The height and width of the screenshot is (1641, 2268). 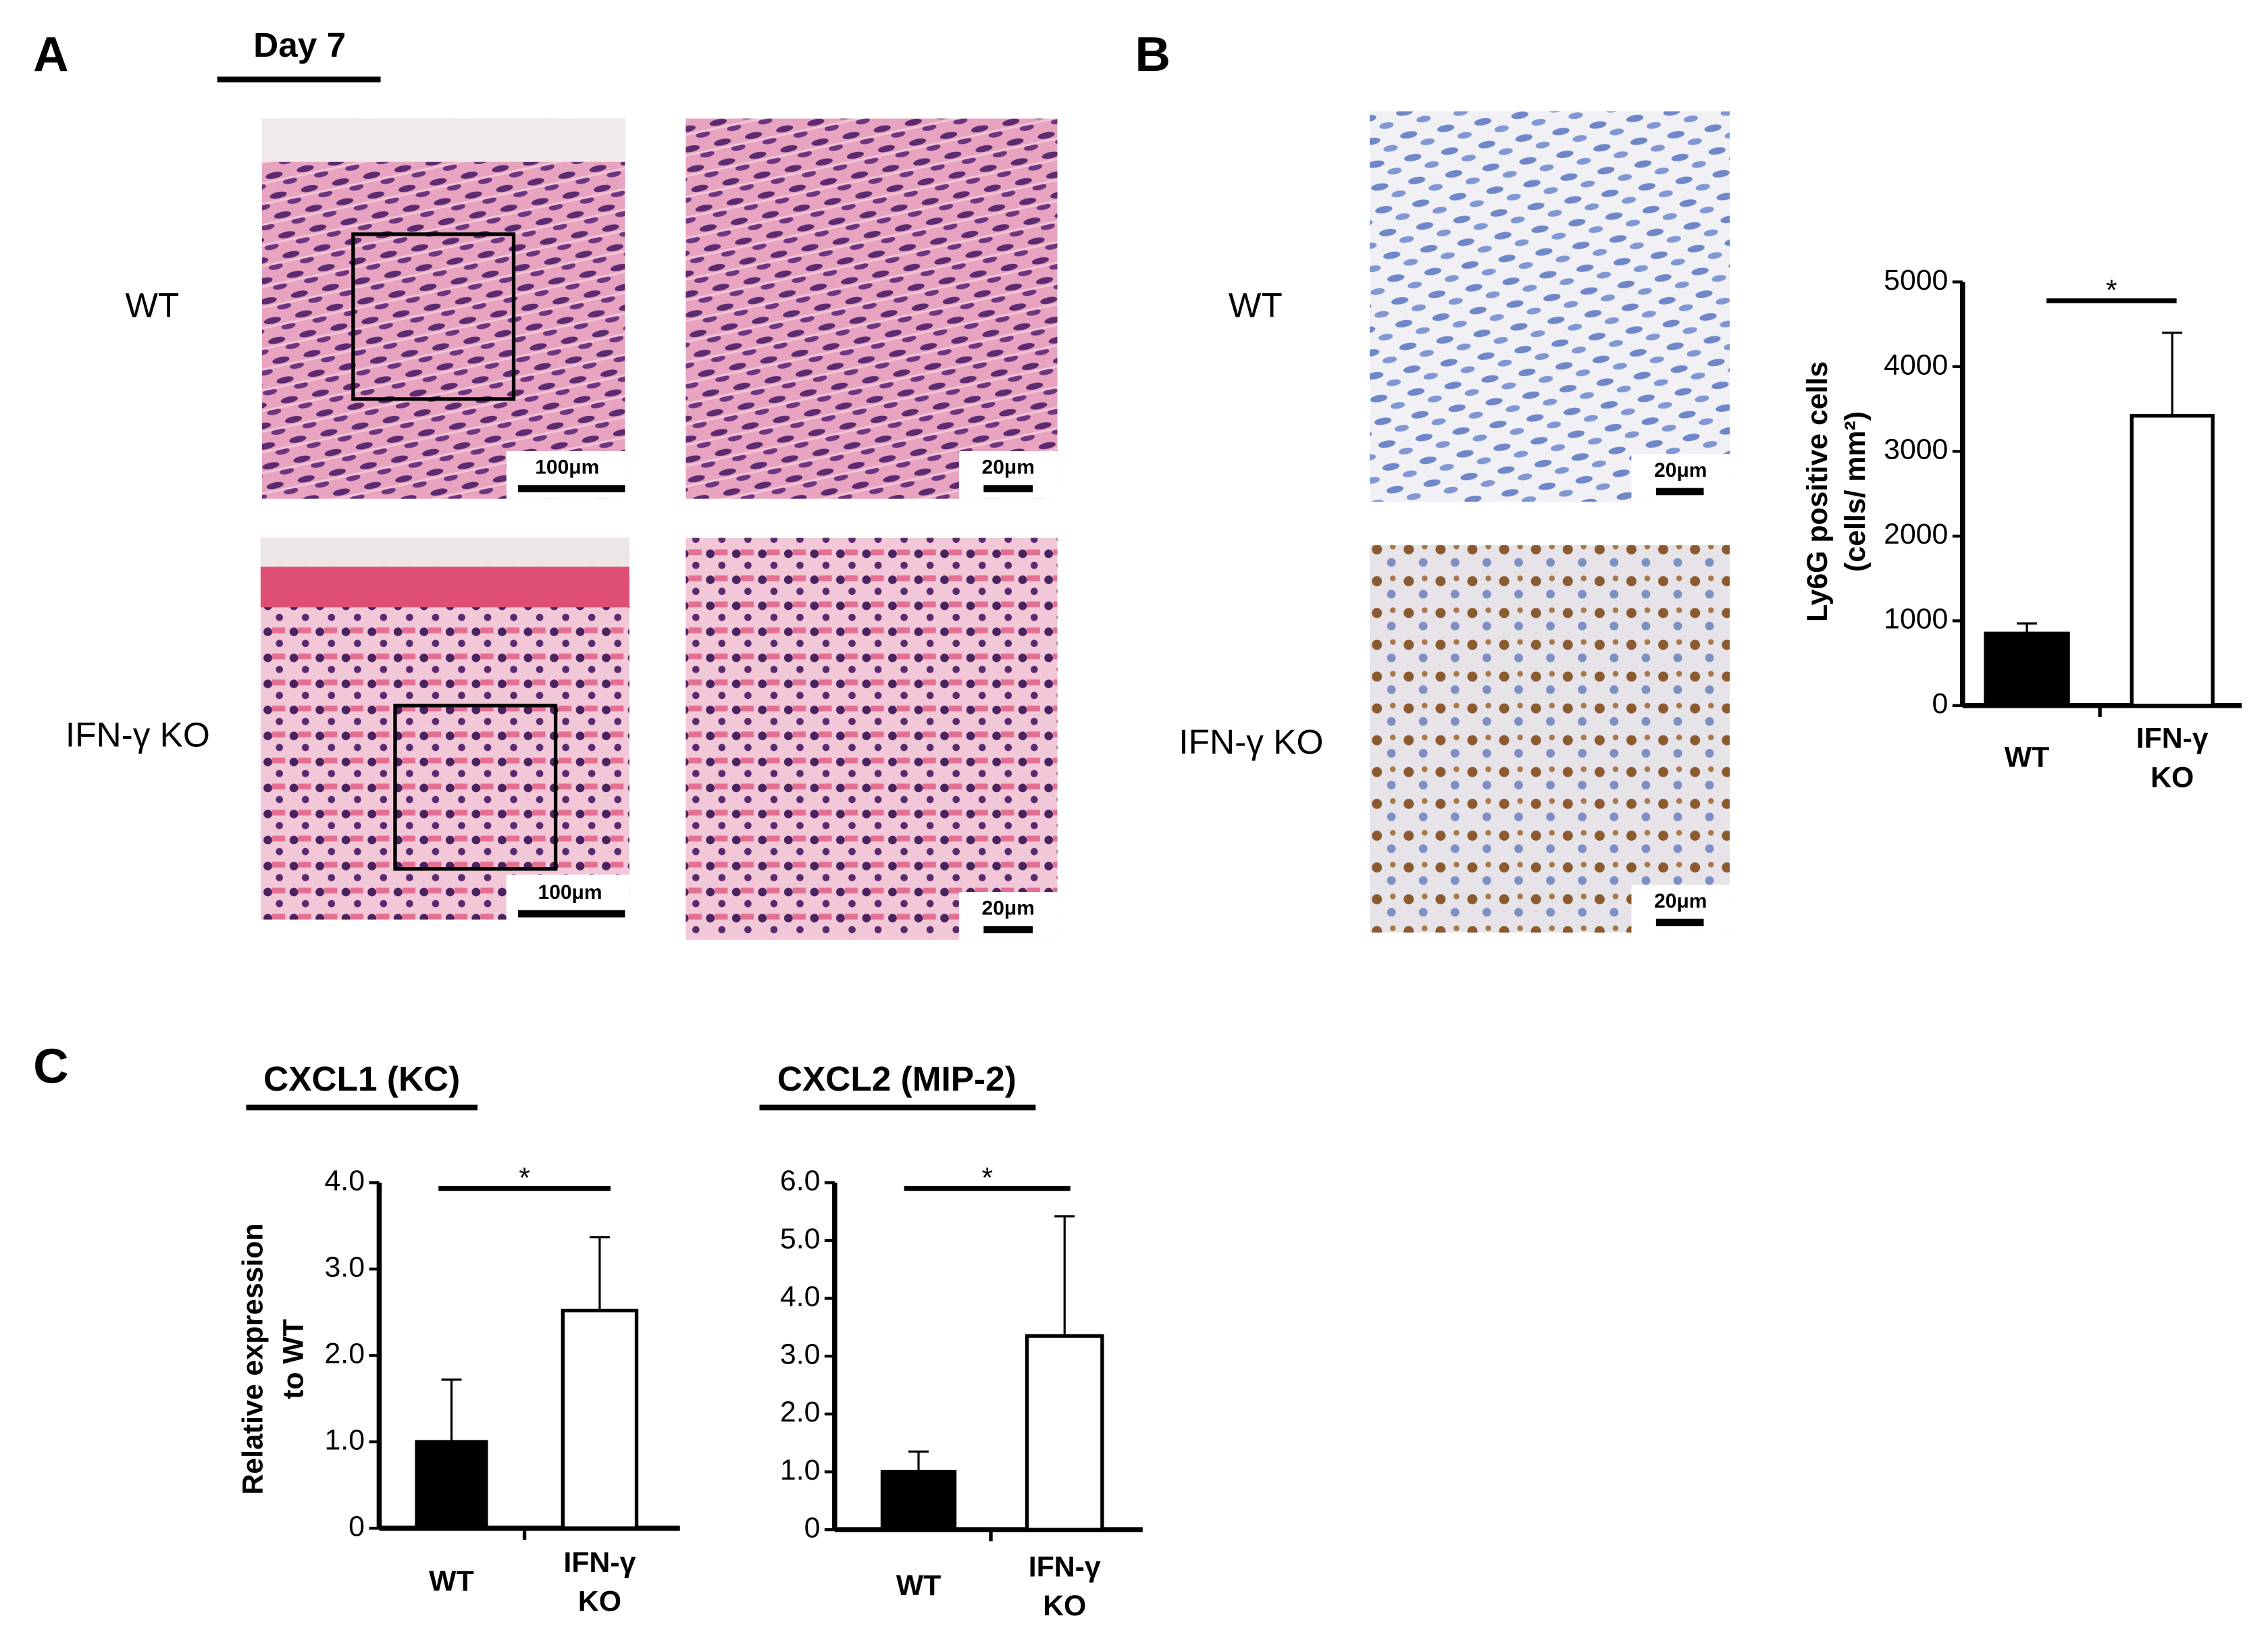 What do you see at coordinates (1153, 54) in the screenshot?
I see `panel-label: B` at bounding box center [1153, 54].